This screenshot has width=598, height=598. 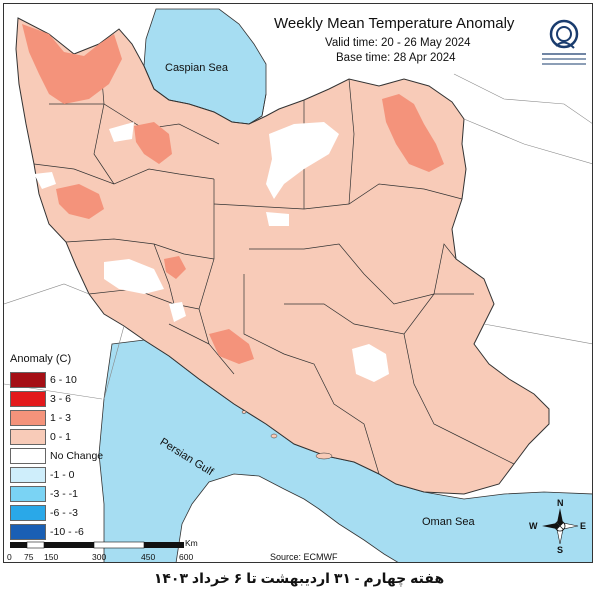 I want to click on legend-title: Anomaly (C), so click(x=41, y=359).